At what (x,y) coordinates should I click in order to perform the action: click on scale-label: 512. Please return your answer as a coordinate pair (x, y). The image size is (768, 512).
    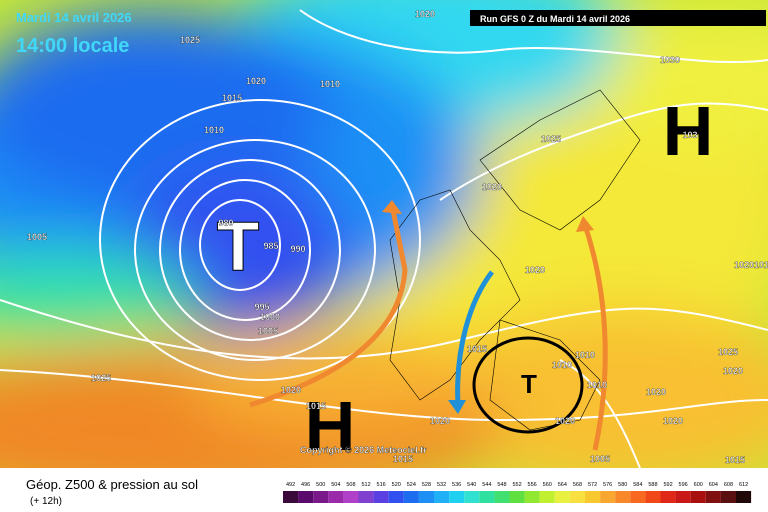
    Looking at the image, I should click on (365, 485).